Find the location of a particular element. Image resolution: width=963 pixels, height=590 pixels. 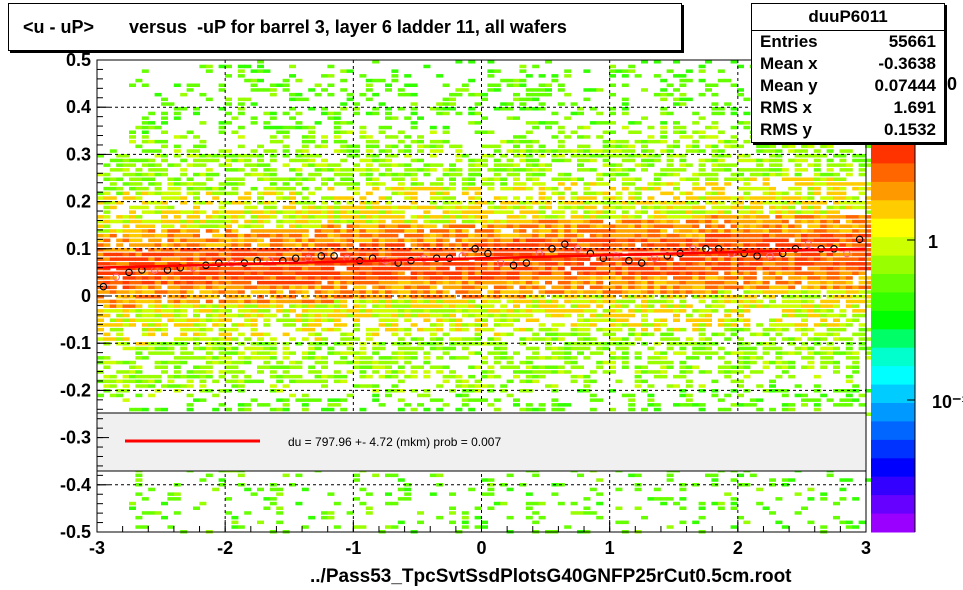

y-tick-label: 0.2 is located at coordinates (78, 202).